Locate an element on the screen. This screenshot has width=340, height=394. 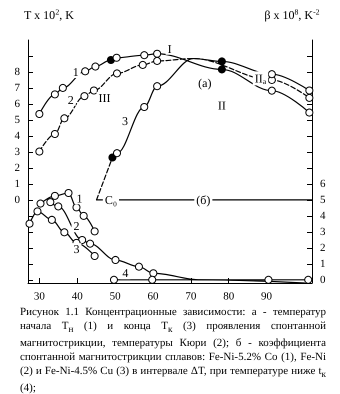
y-tick-label: 3 is located at coordinates (17, 152).